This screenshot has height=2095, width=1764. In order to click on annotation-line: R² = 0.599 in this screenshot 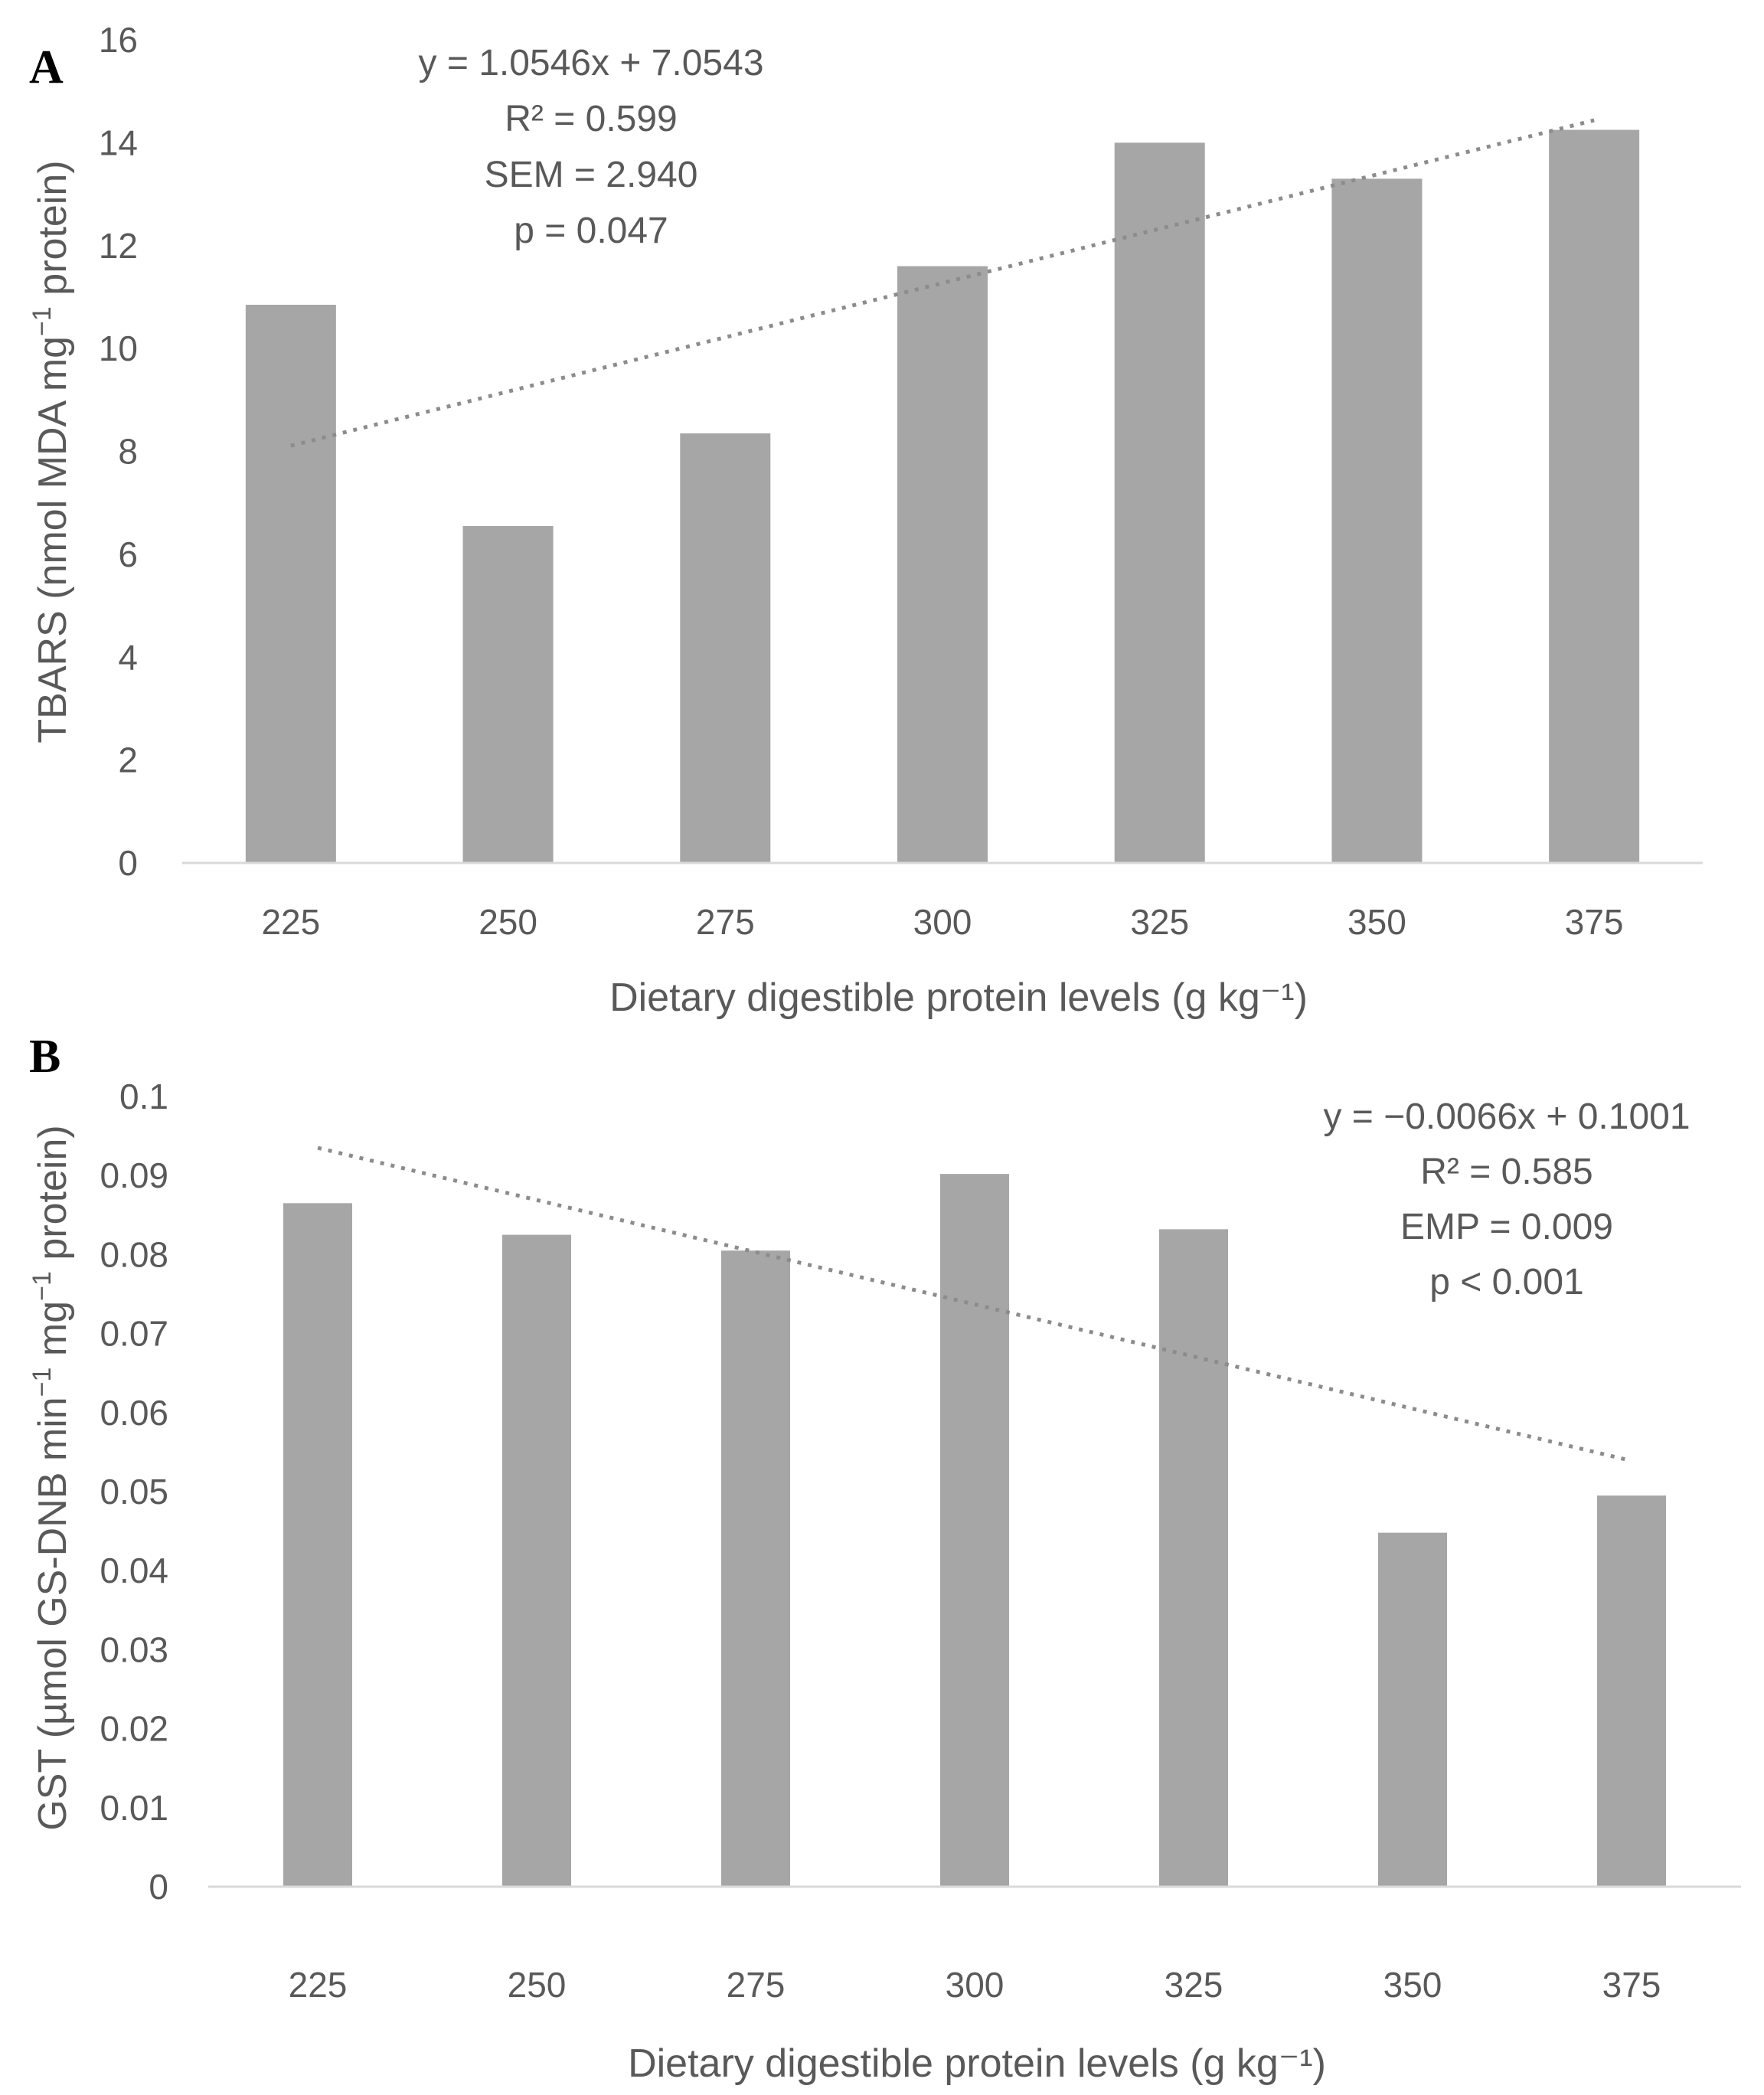, I will do `click(591, 119)`.